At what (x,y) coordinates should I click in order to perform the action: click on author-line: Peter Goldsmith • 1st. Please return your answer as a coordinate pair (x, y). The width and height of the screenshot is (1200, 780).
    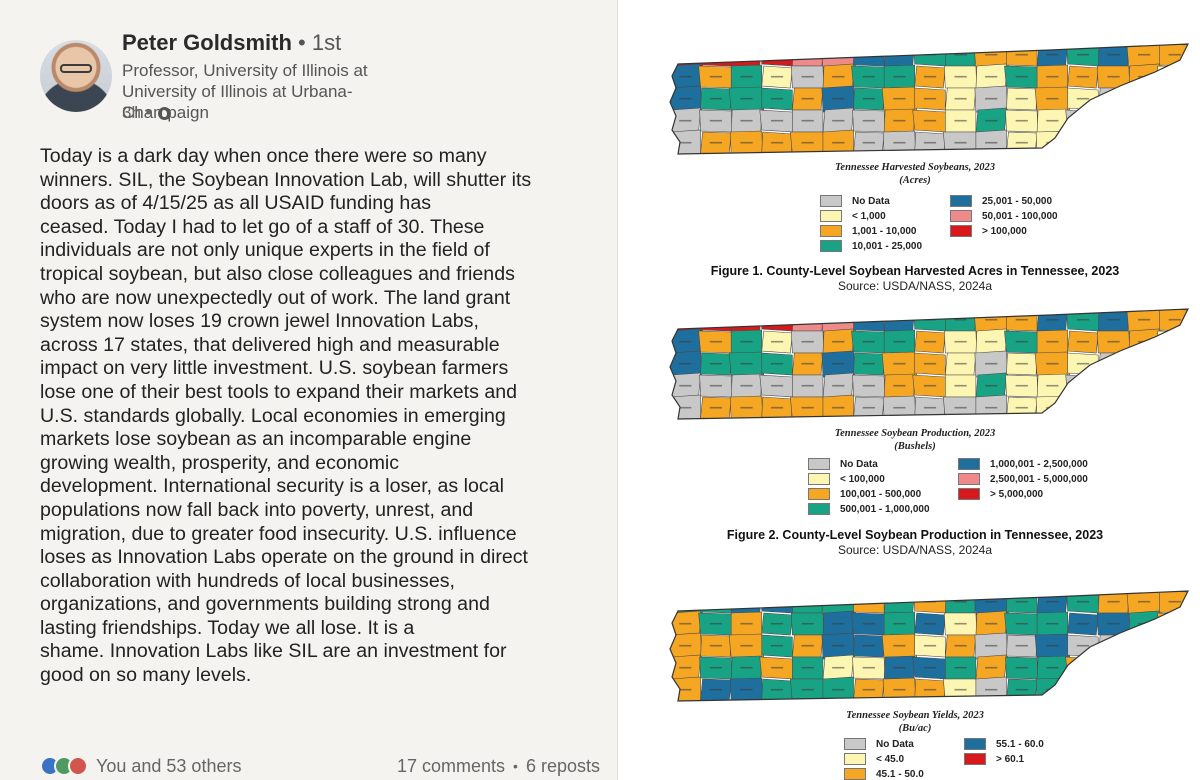
    Looking at the image, I should click on (231, 43).